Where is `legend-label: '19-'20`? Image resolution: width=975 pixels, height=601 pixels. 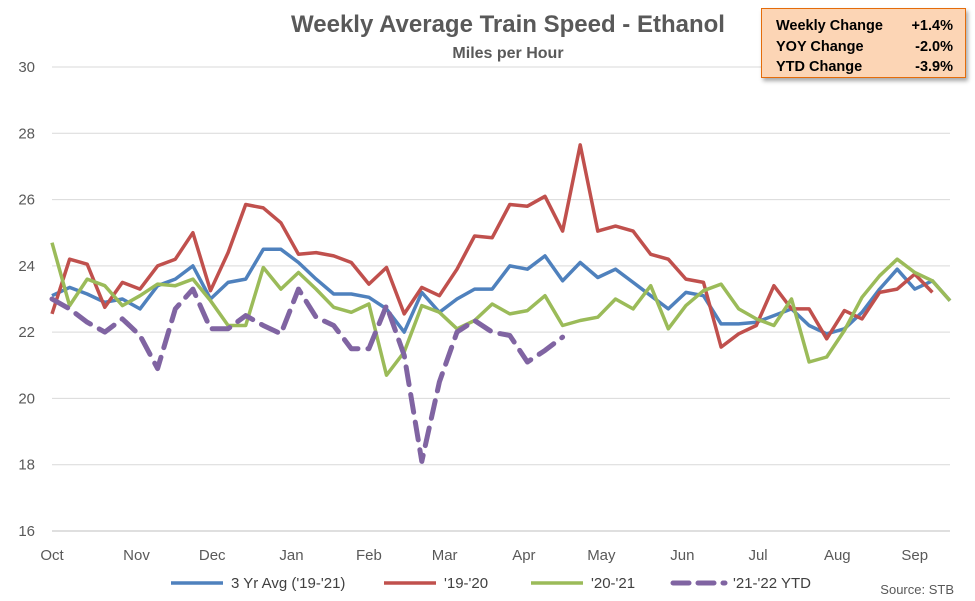
legend-label: '19-'20 is located at coordinates (466, 583).